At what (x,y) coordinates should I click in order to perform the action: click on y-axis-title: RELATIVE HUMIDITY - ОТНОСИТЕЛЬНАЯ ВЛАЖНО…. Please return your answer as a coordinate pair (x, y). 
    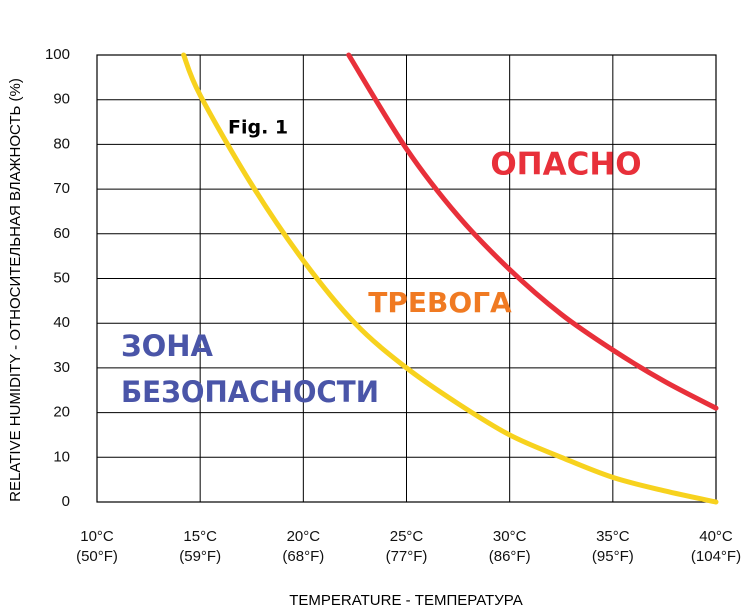
    Looking at the image, I should click on (15, 290).